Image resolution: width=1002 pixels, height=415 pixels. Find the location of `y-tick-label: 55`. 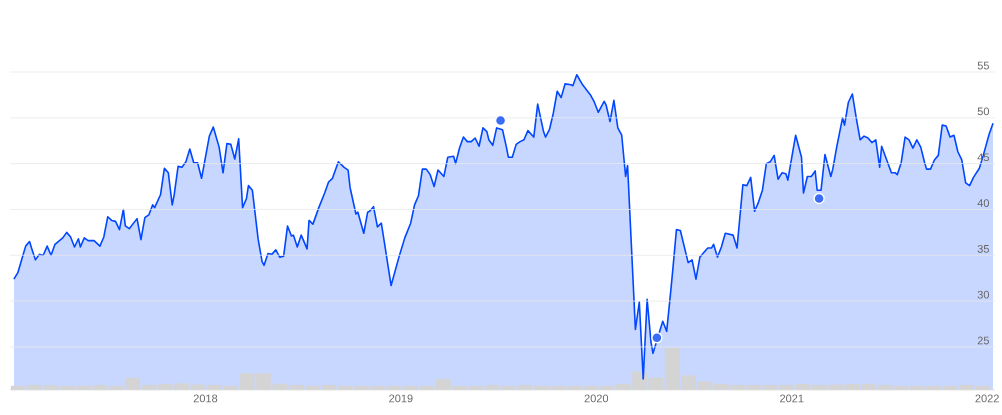

y-tick-label: 55 is located at coordinates (983, 65).